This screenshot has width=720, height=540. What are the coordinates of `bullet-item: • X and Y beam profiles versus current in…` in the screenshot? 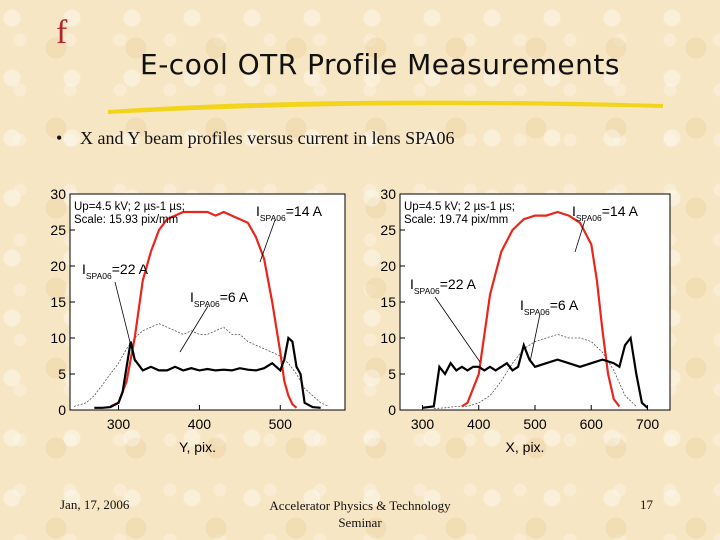 It's located at (255, 138).